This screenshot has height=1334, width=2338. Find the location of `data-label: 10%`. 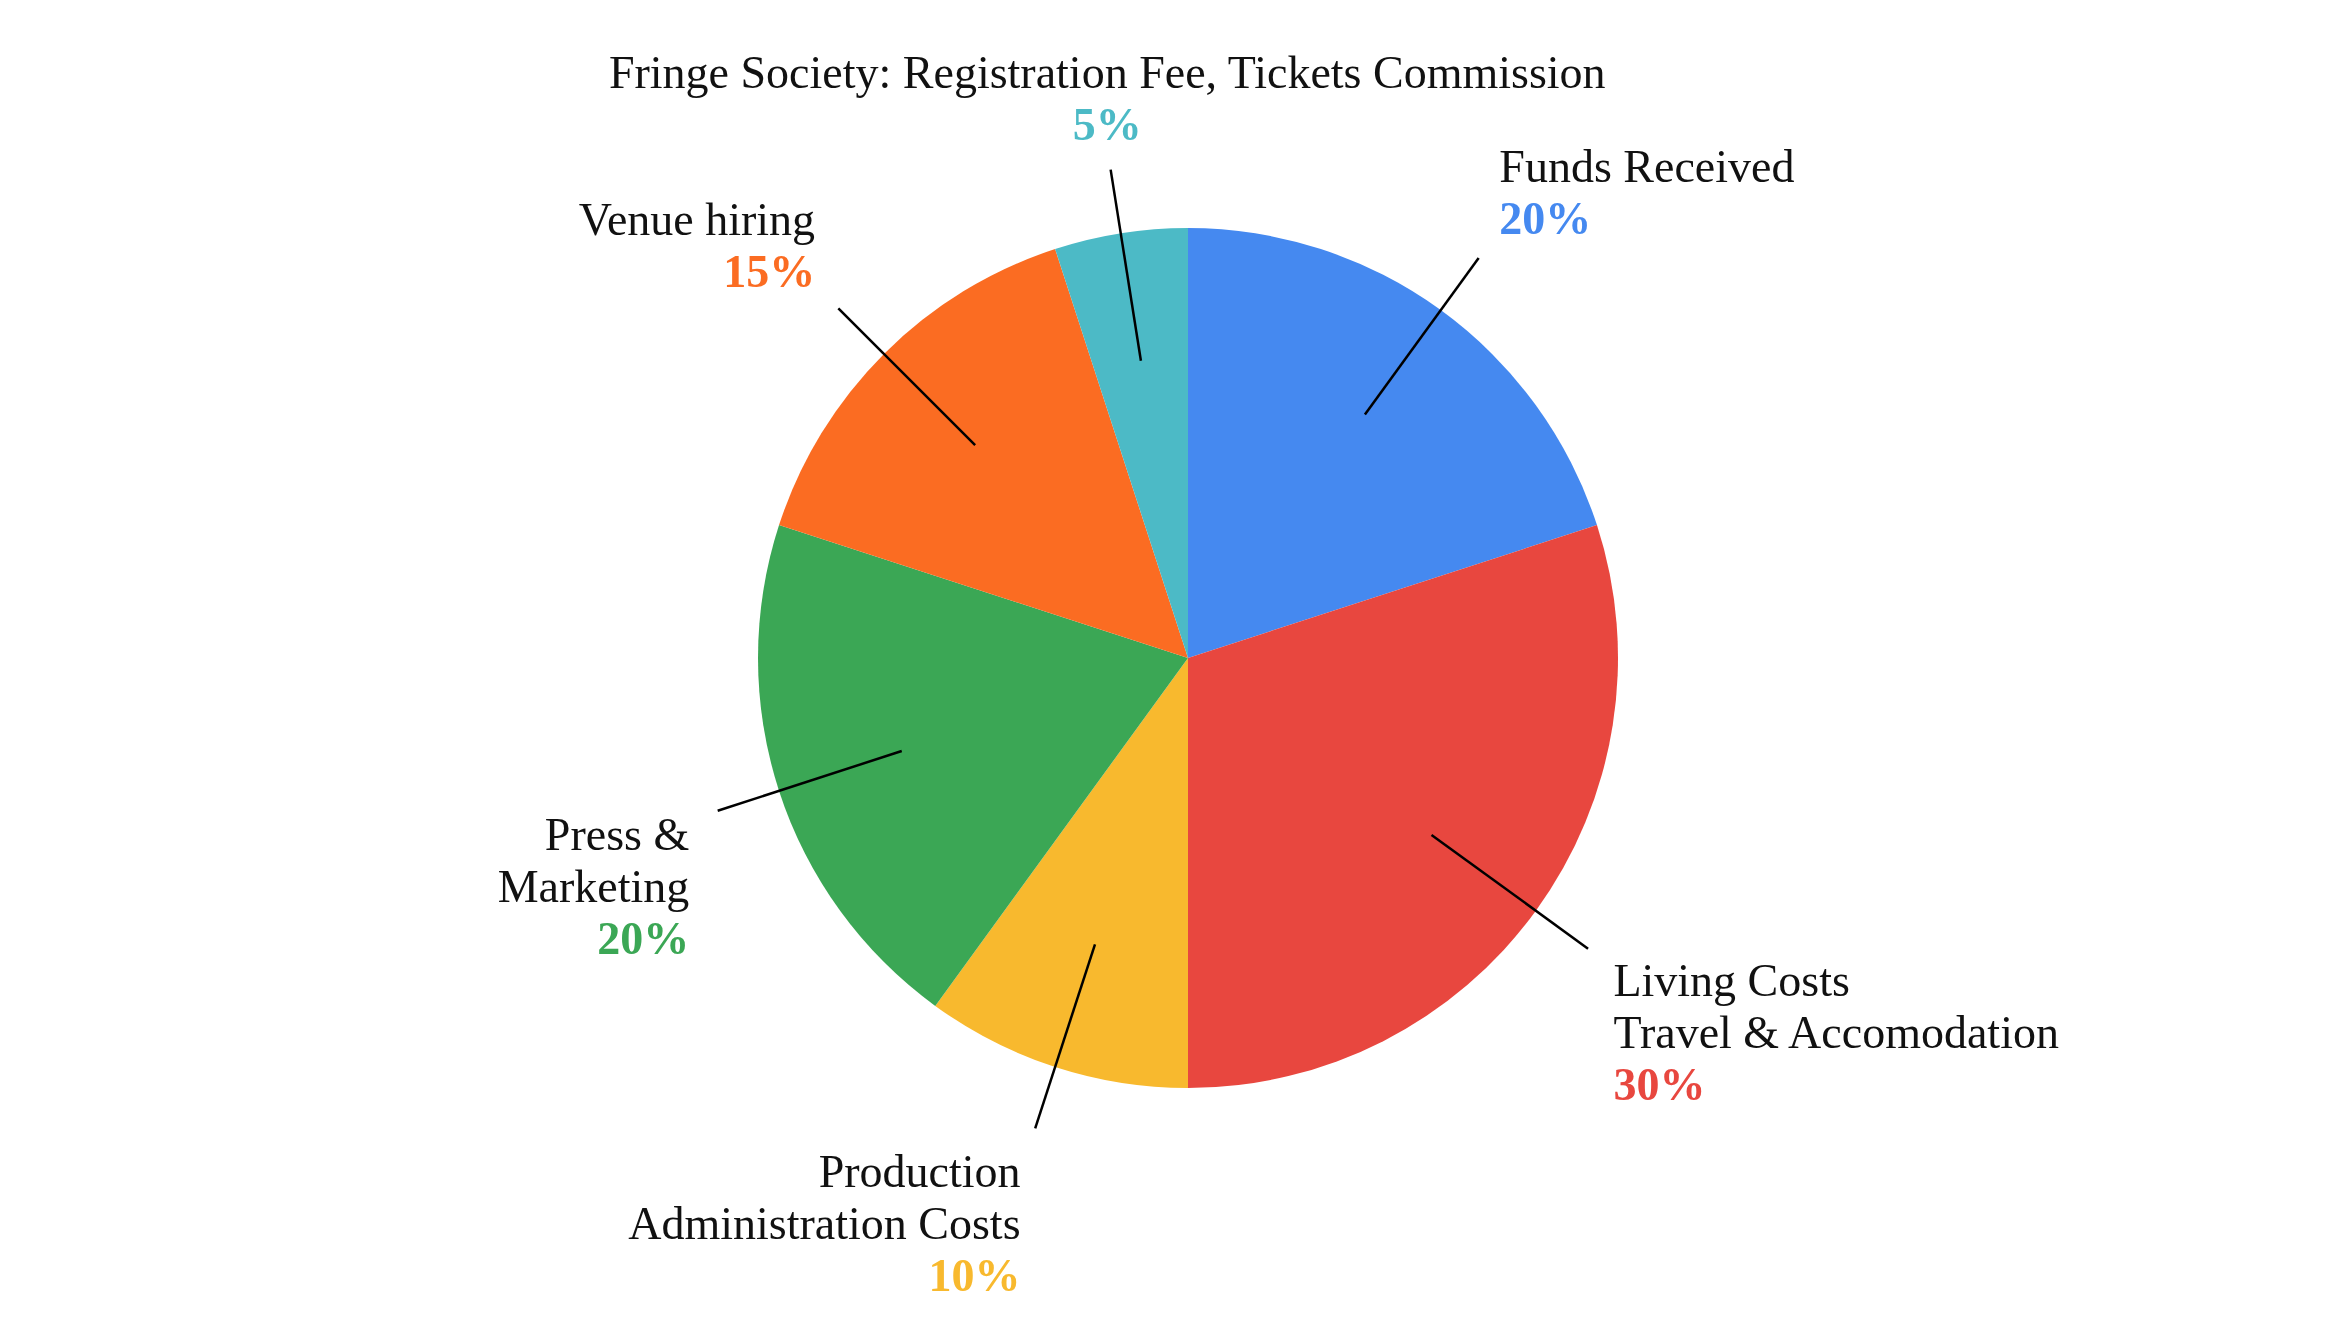

data-label: 10% is located at coordinates (974, 1275).